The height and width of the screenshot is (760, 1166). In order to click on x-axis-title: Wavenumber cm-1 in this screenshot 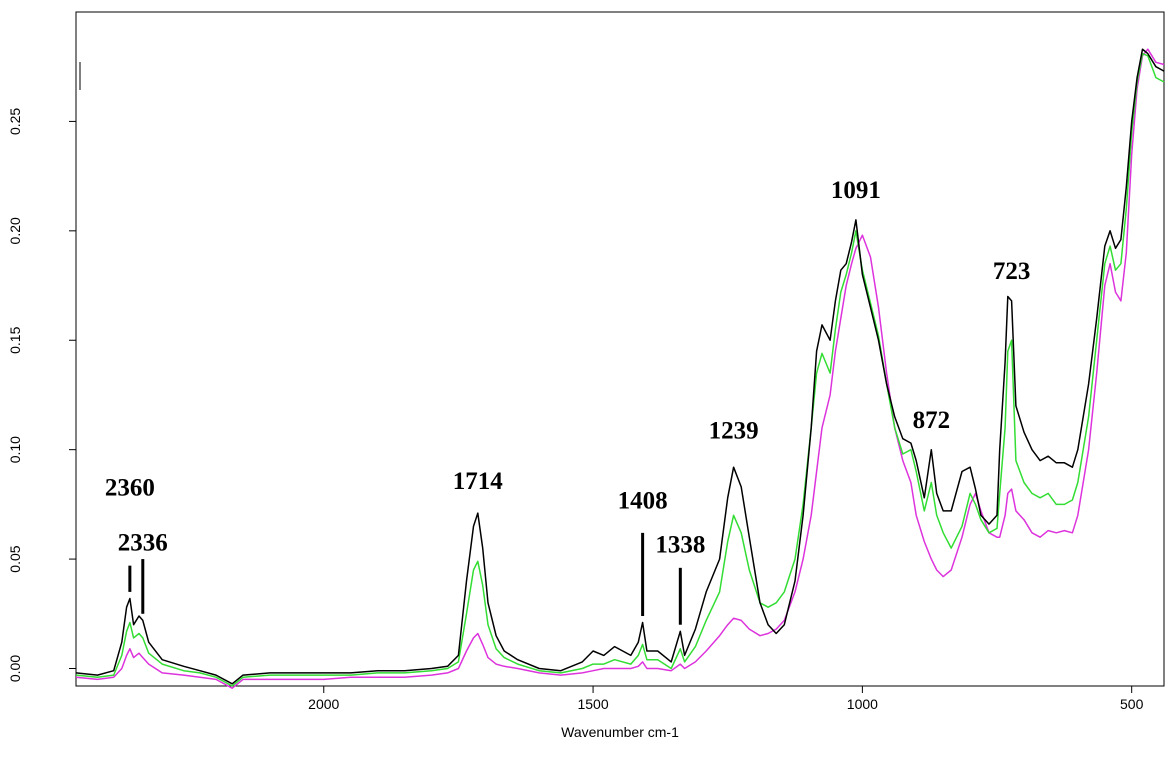, I will do `click(620, 732)`.